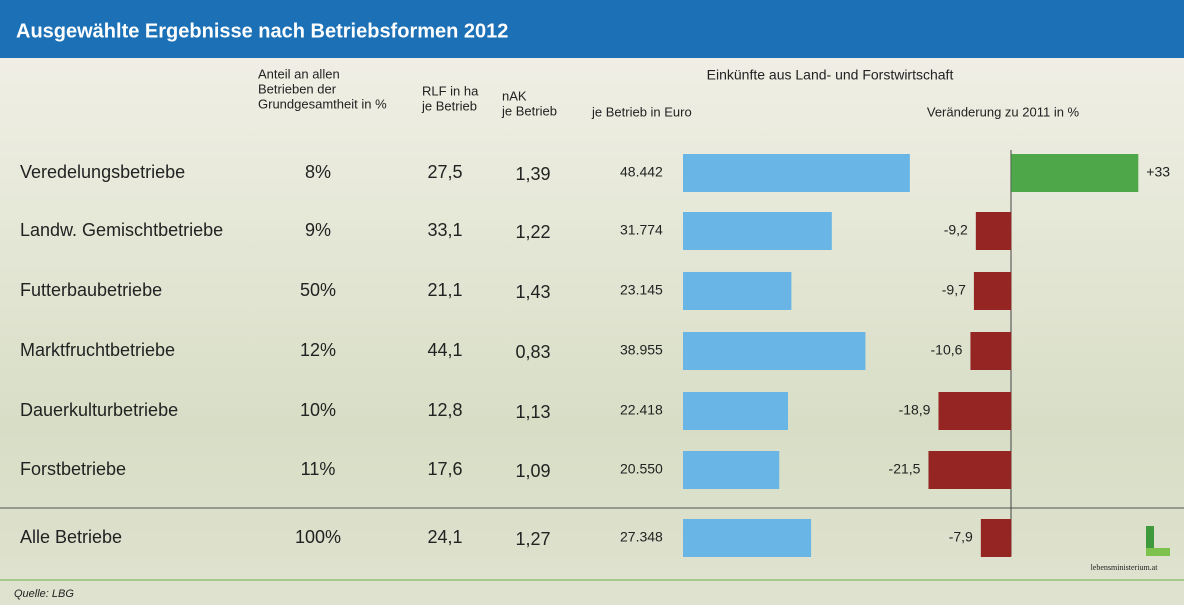  What do you see at coordinates (532, 539) in the screenshot?
I see `cell: 1,27` at bounding box center [532, 539].